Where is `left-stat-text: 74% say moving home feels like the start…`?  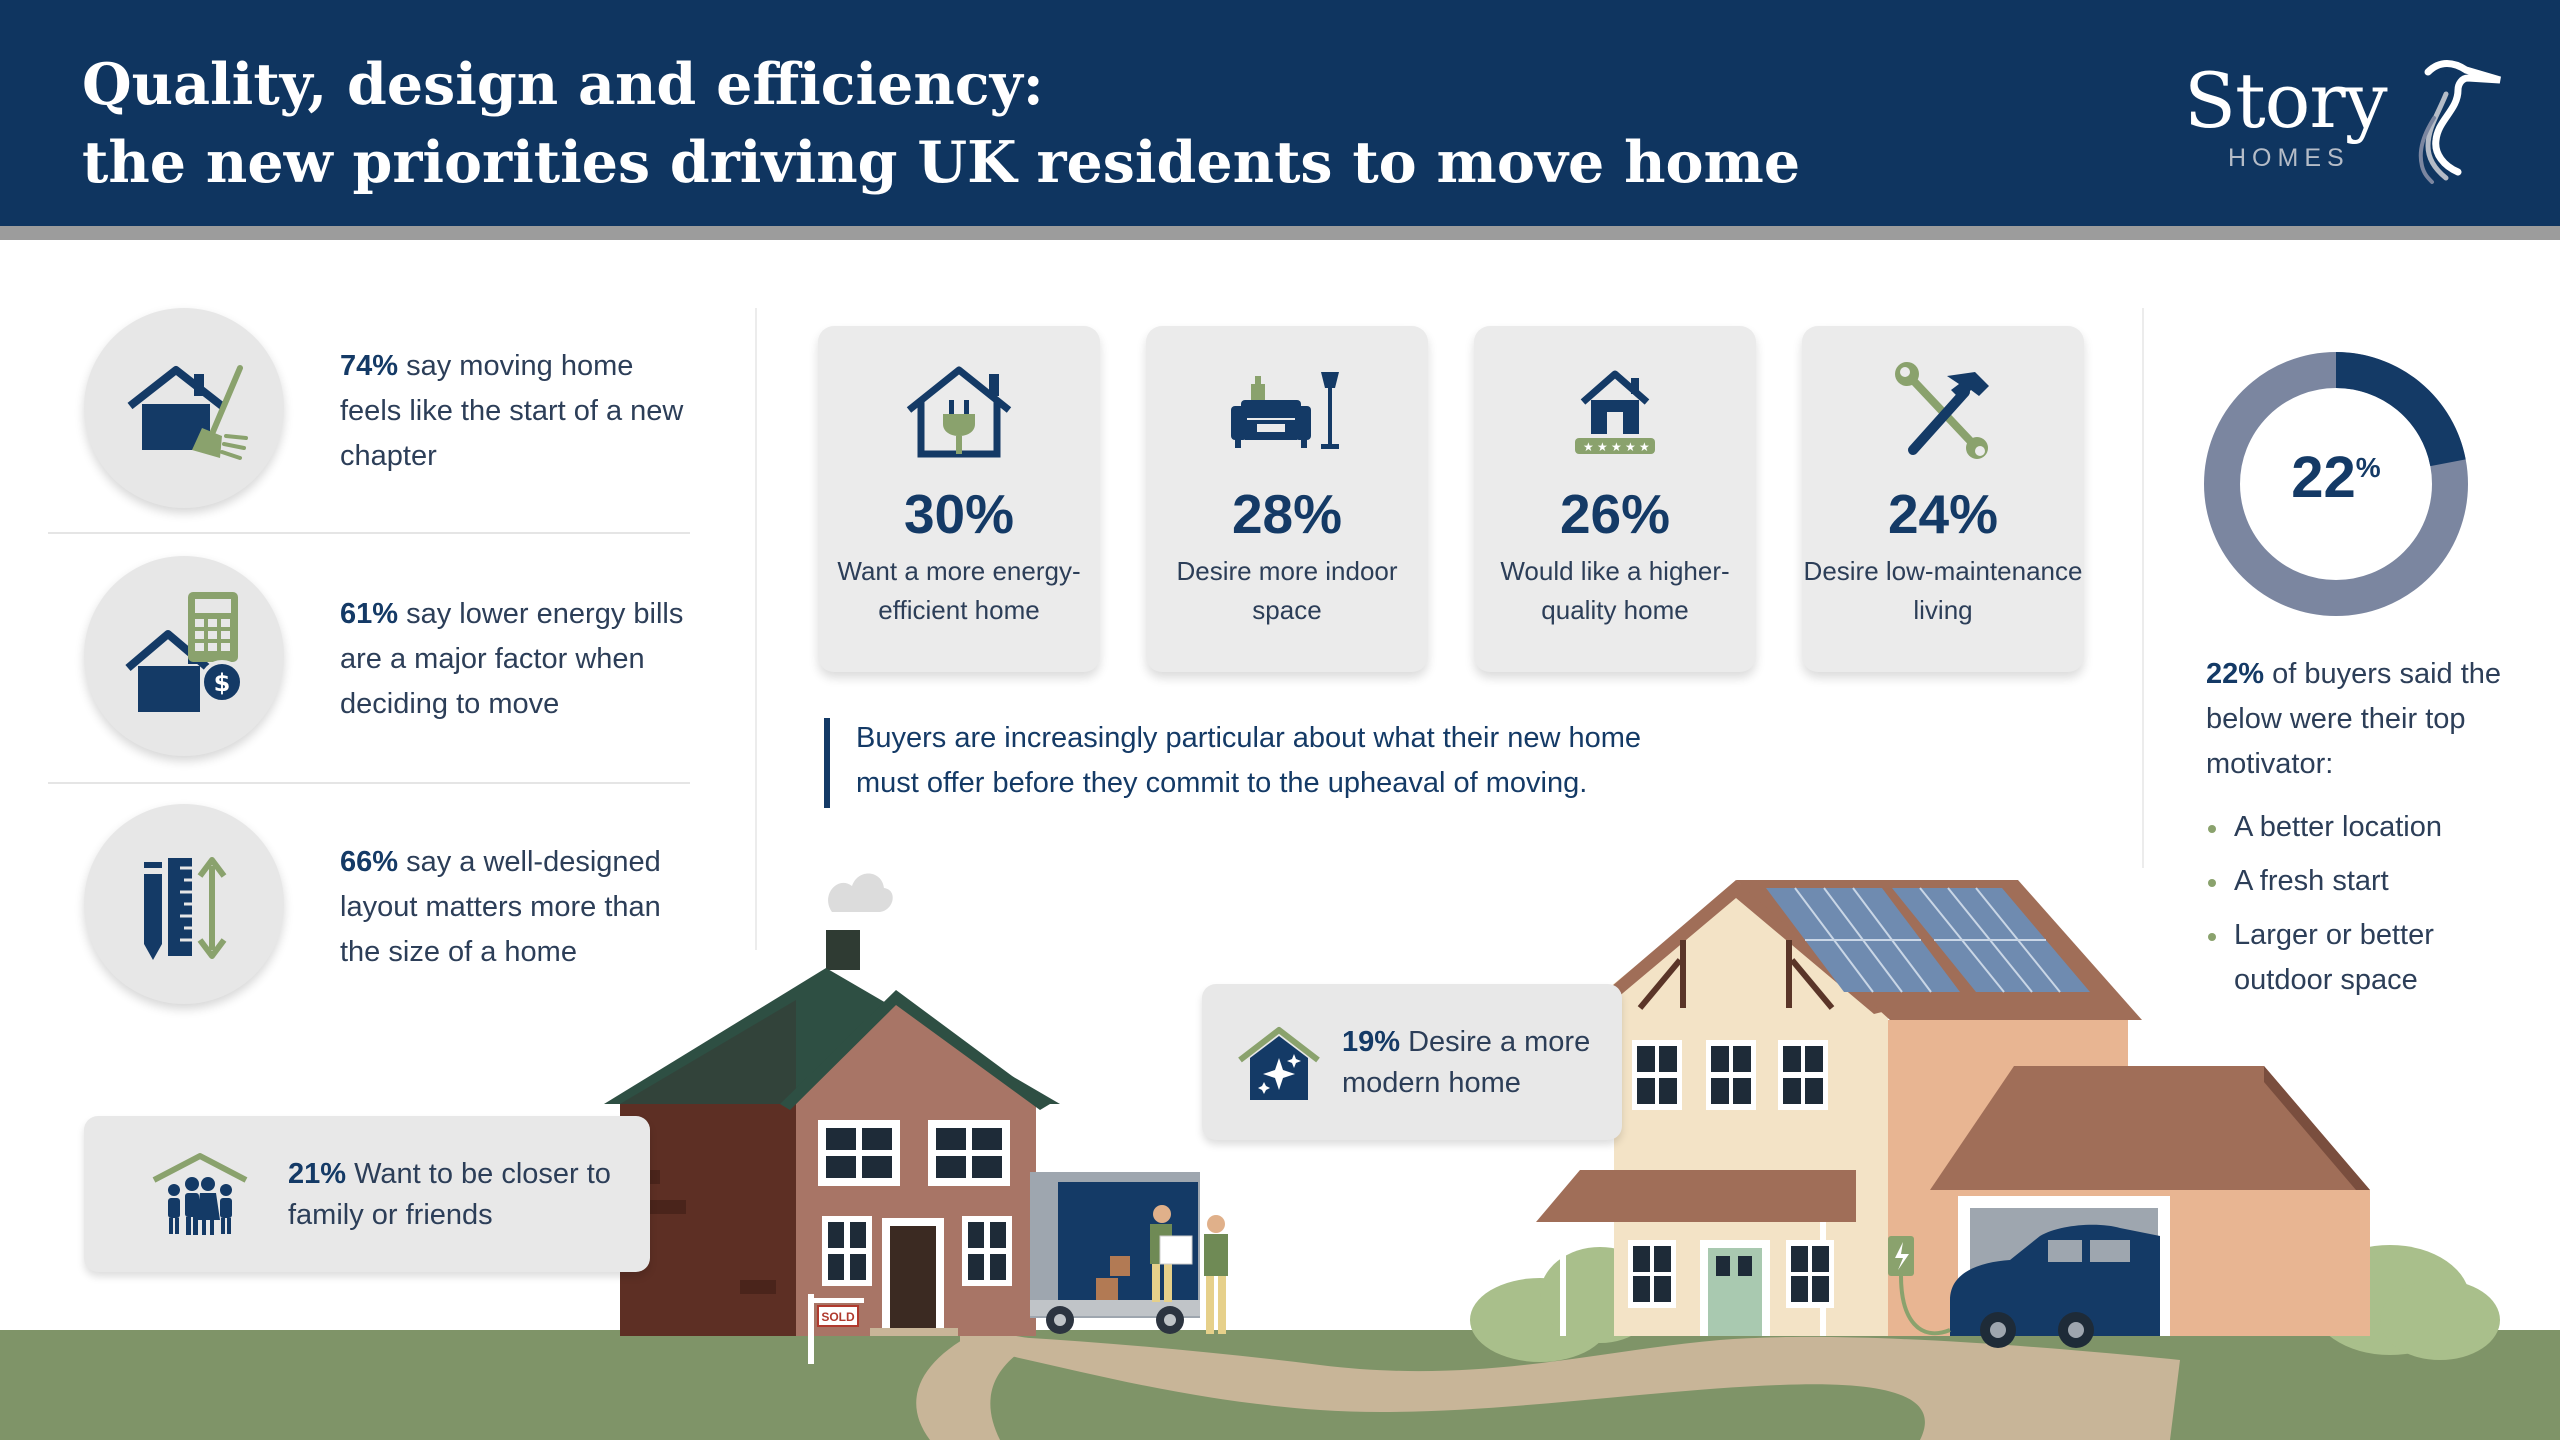 left-stat-text: 74% say moving home feels like the start… is located at coordinates (512, 411).